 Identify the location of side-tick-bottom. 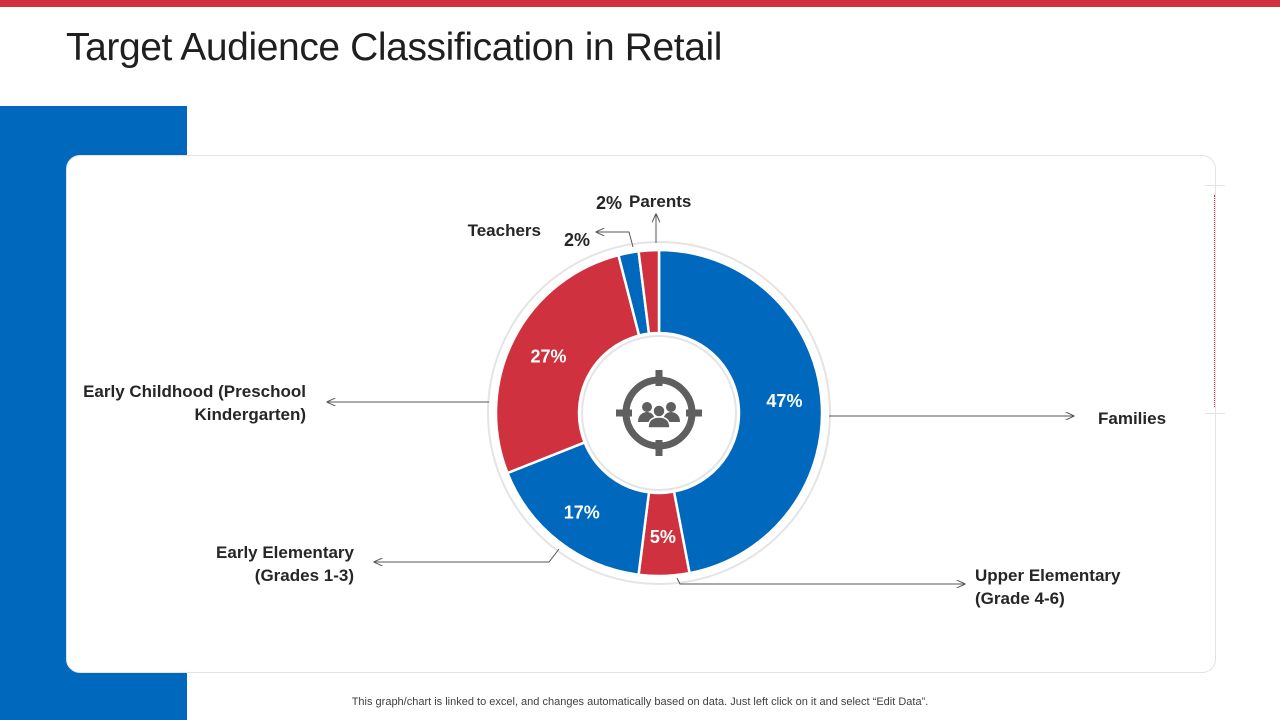
(1215, 413).